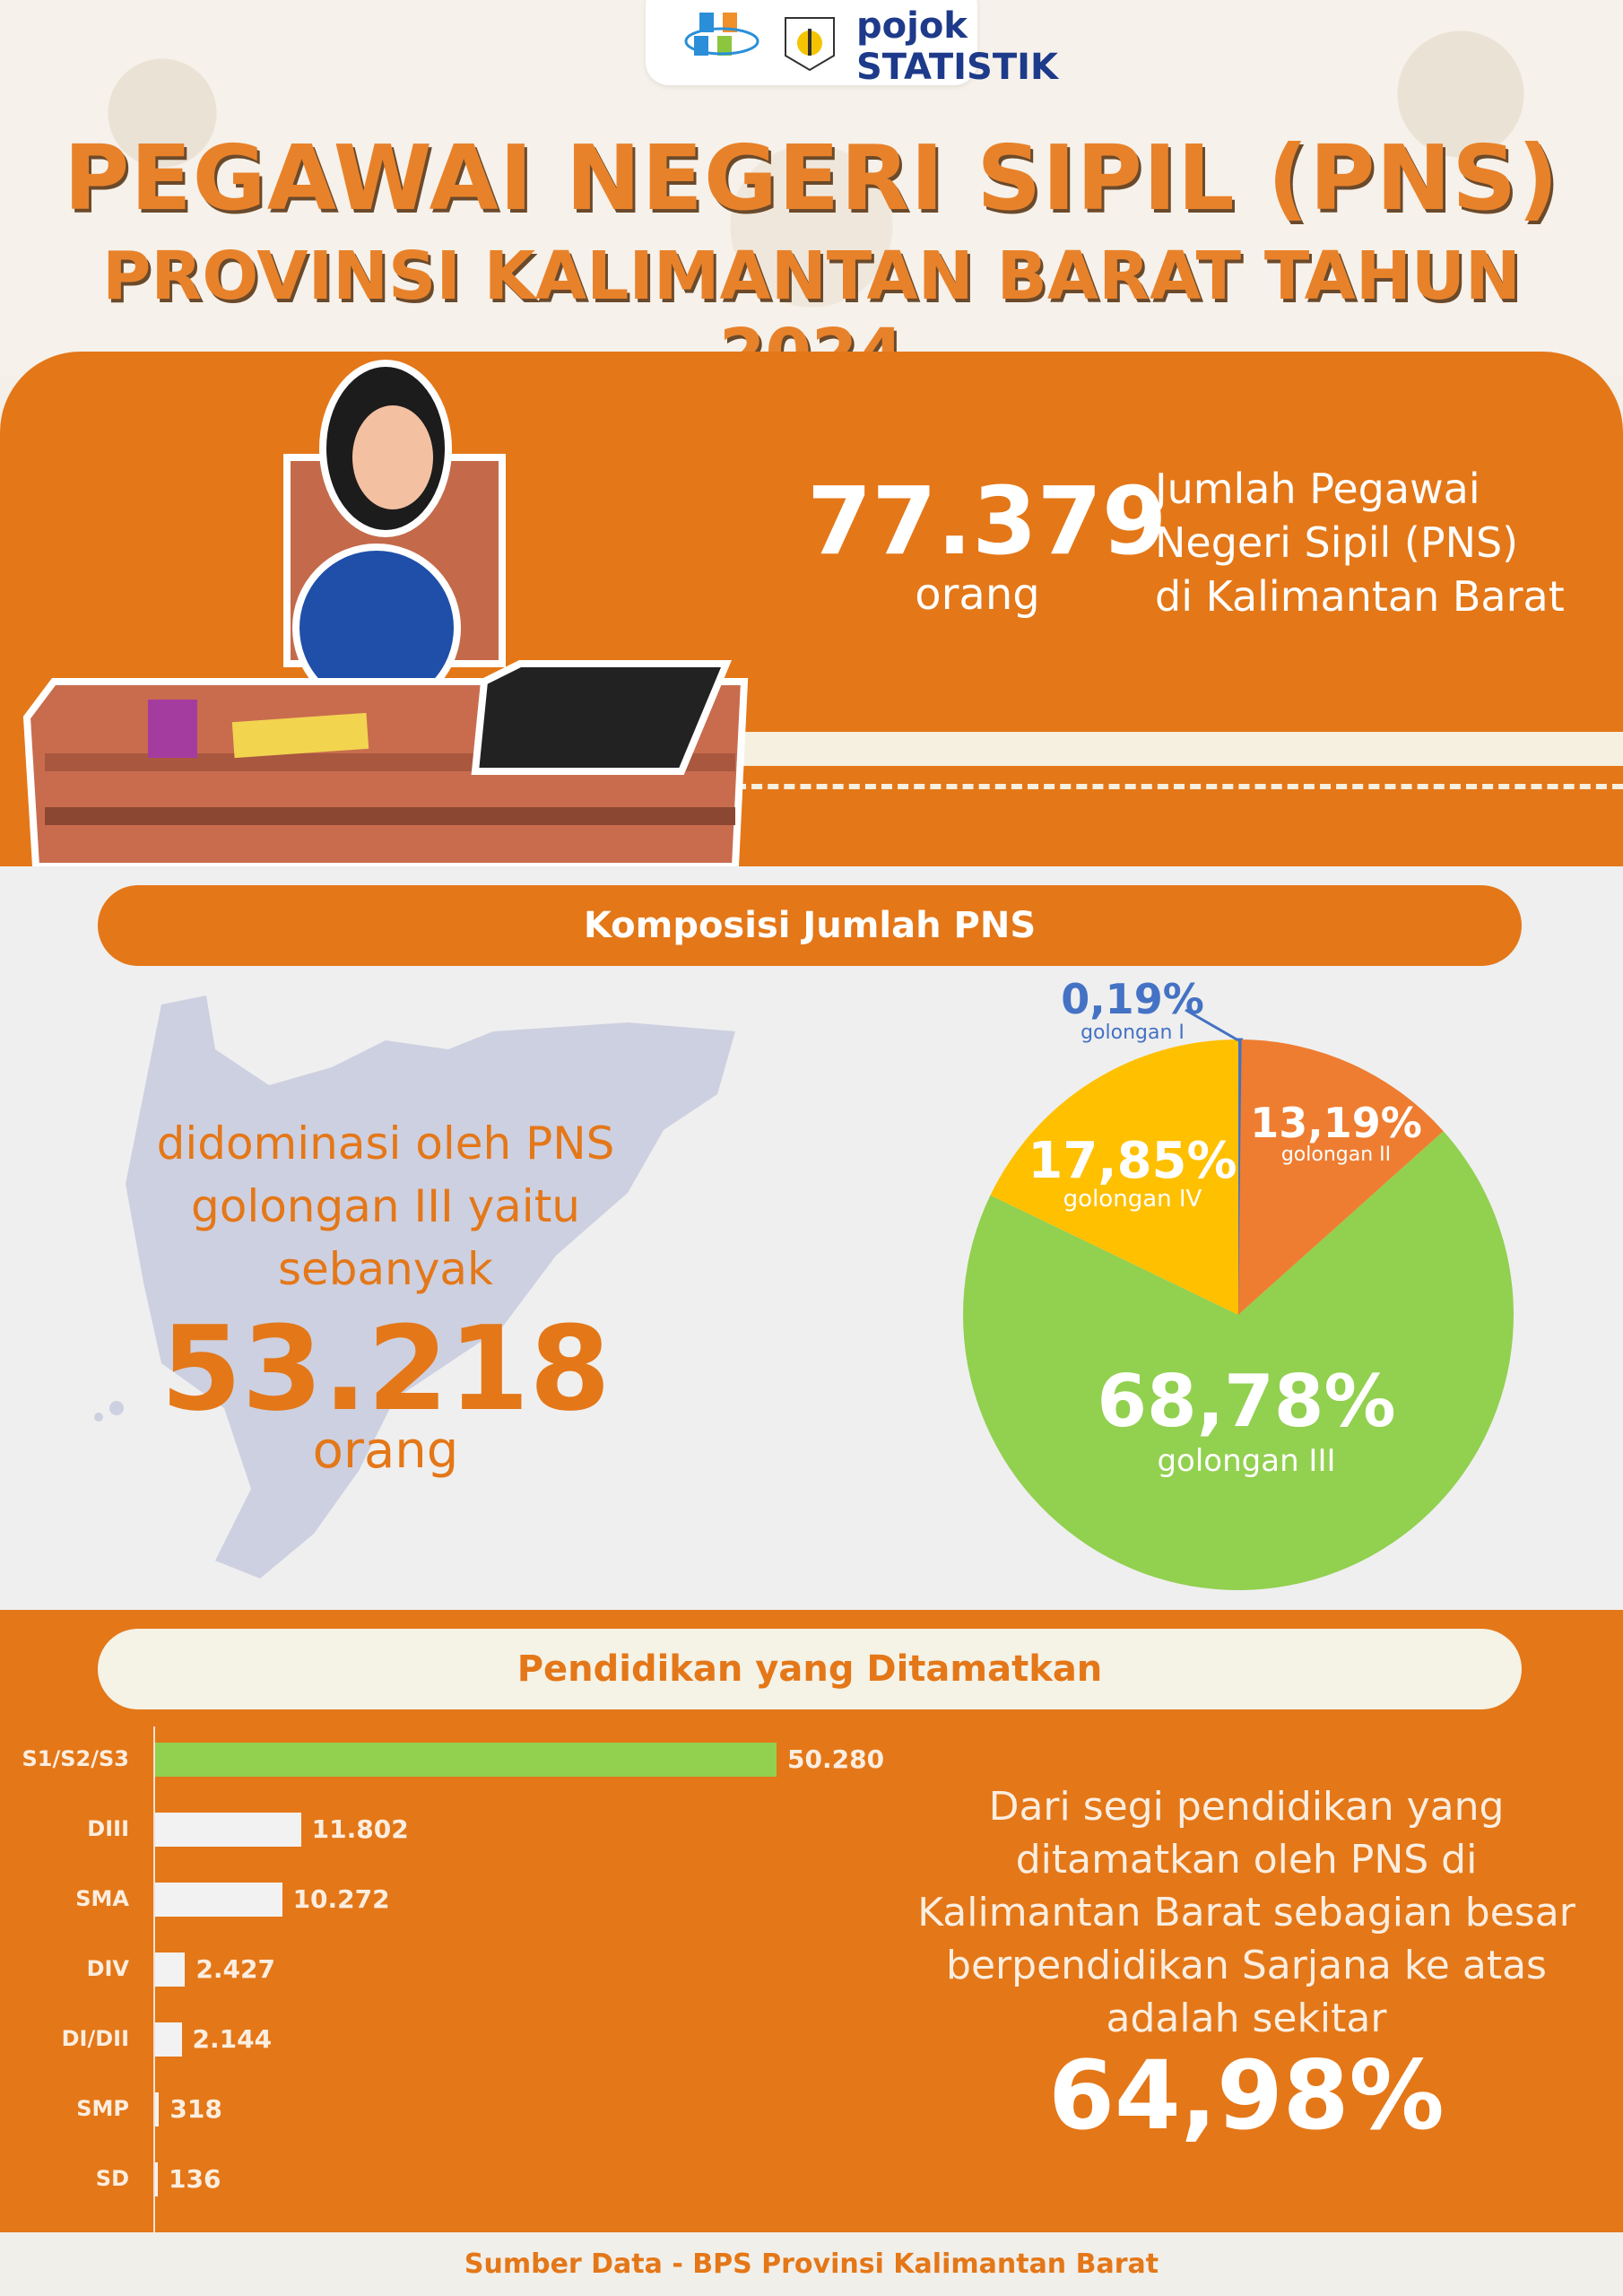  I want to click on bar-category-label: SMP, so click(102, 2108).